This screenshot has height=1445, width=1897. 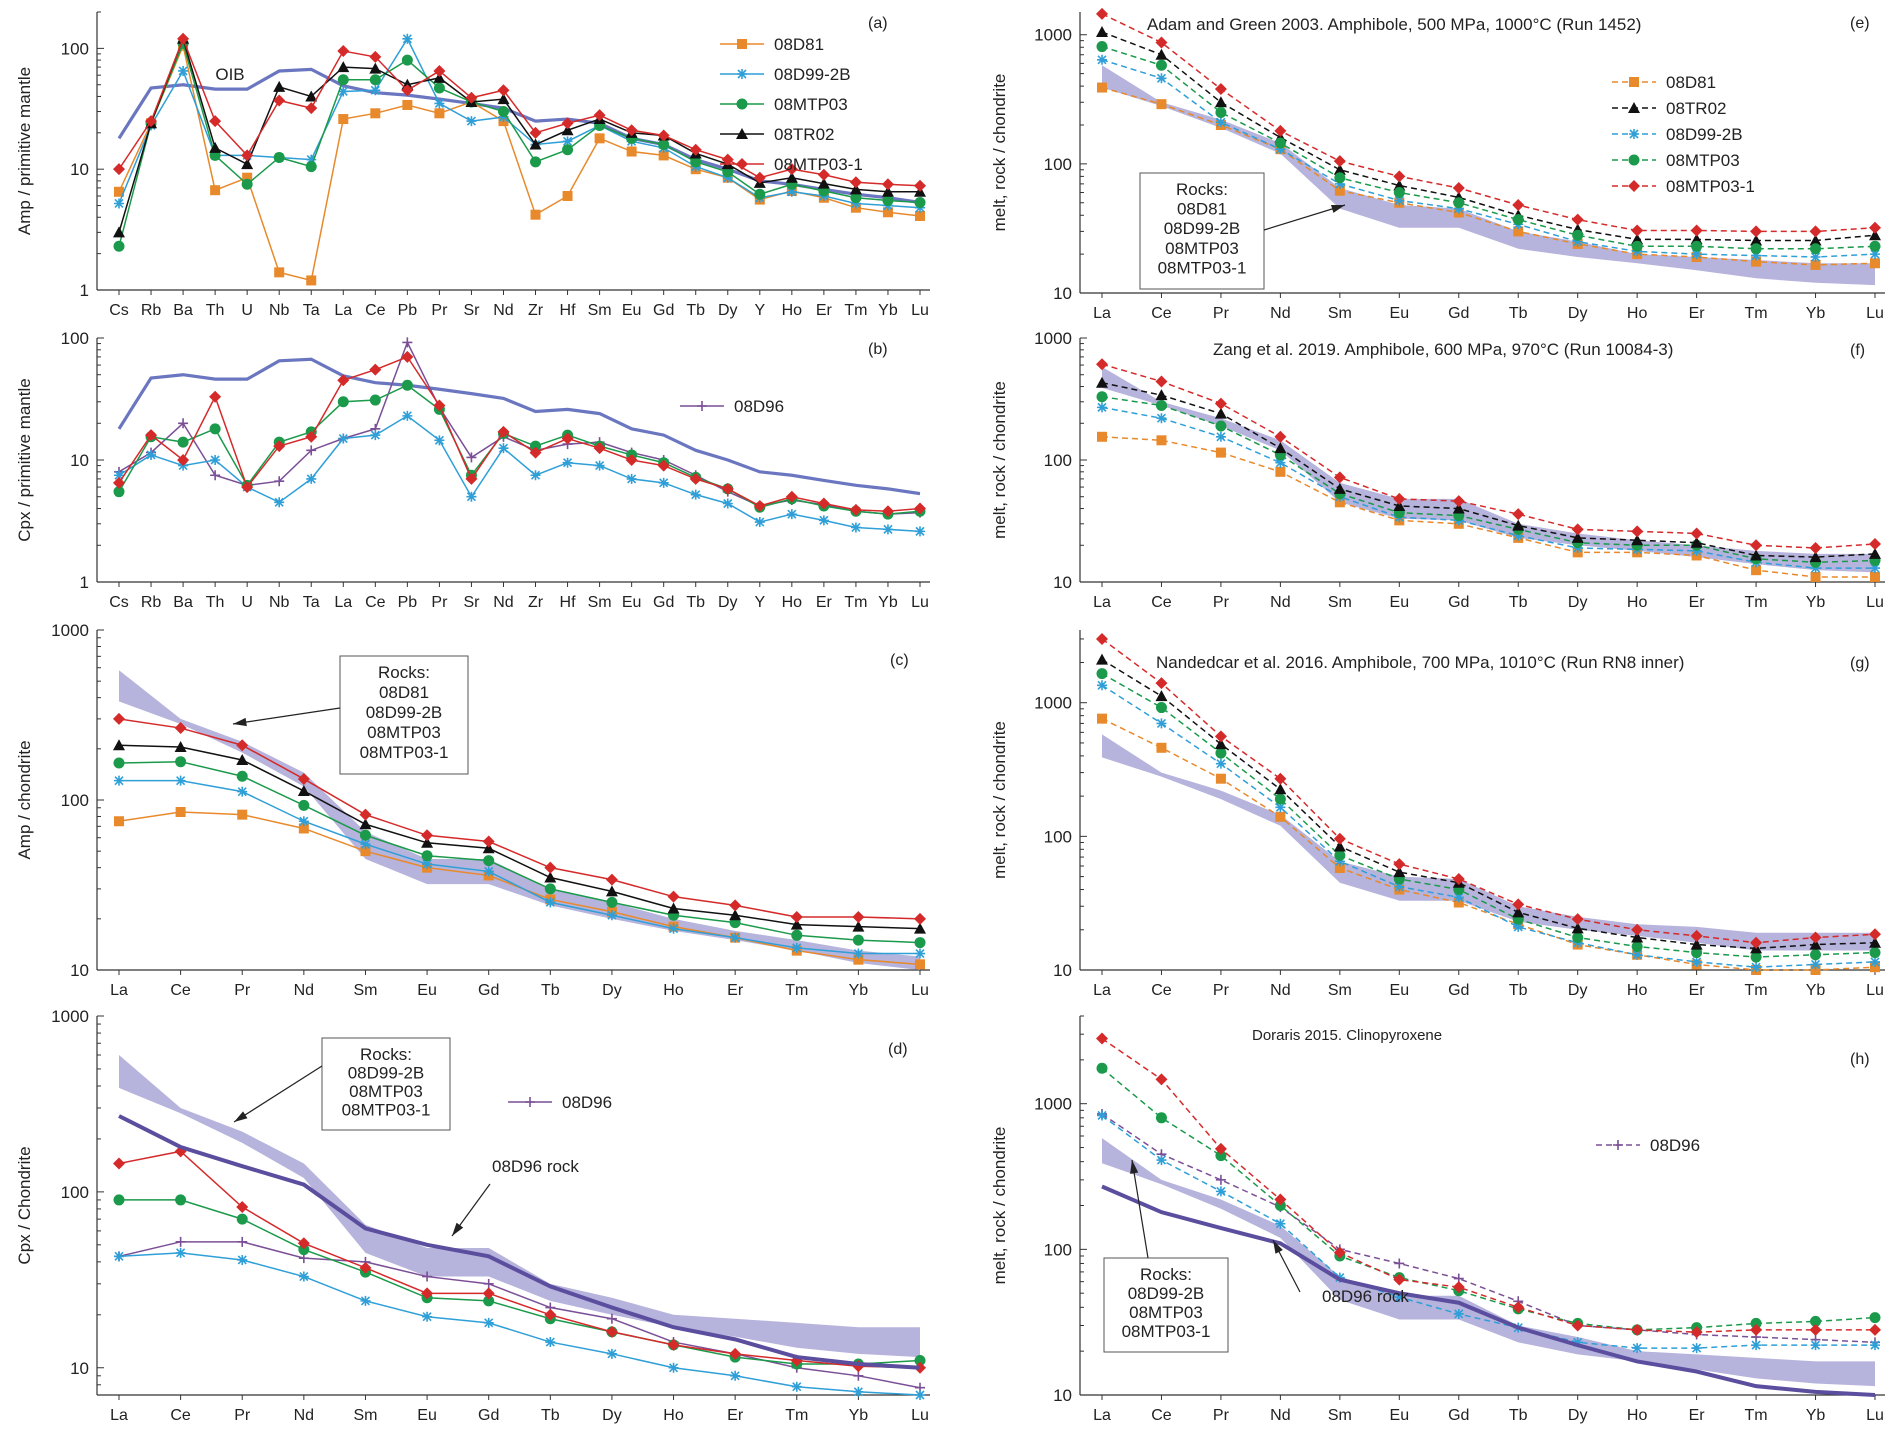 What do you see at coordinates (279, 602) in the screenshot?
I see `x-tick-label: Nb` at bounding box center [279, 602].